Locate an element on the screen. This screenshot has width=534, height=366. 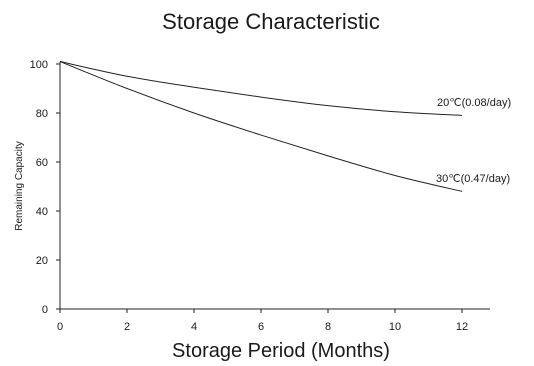
series-label-20c: 20℃(0.08/day) is located at coordinates (474, 103).